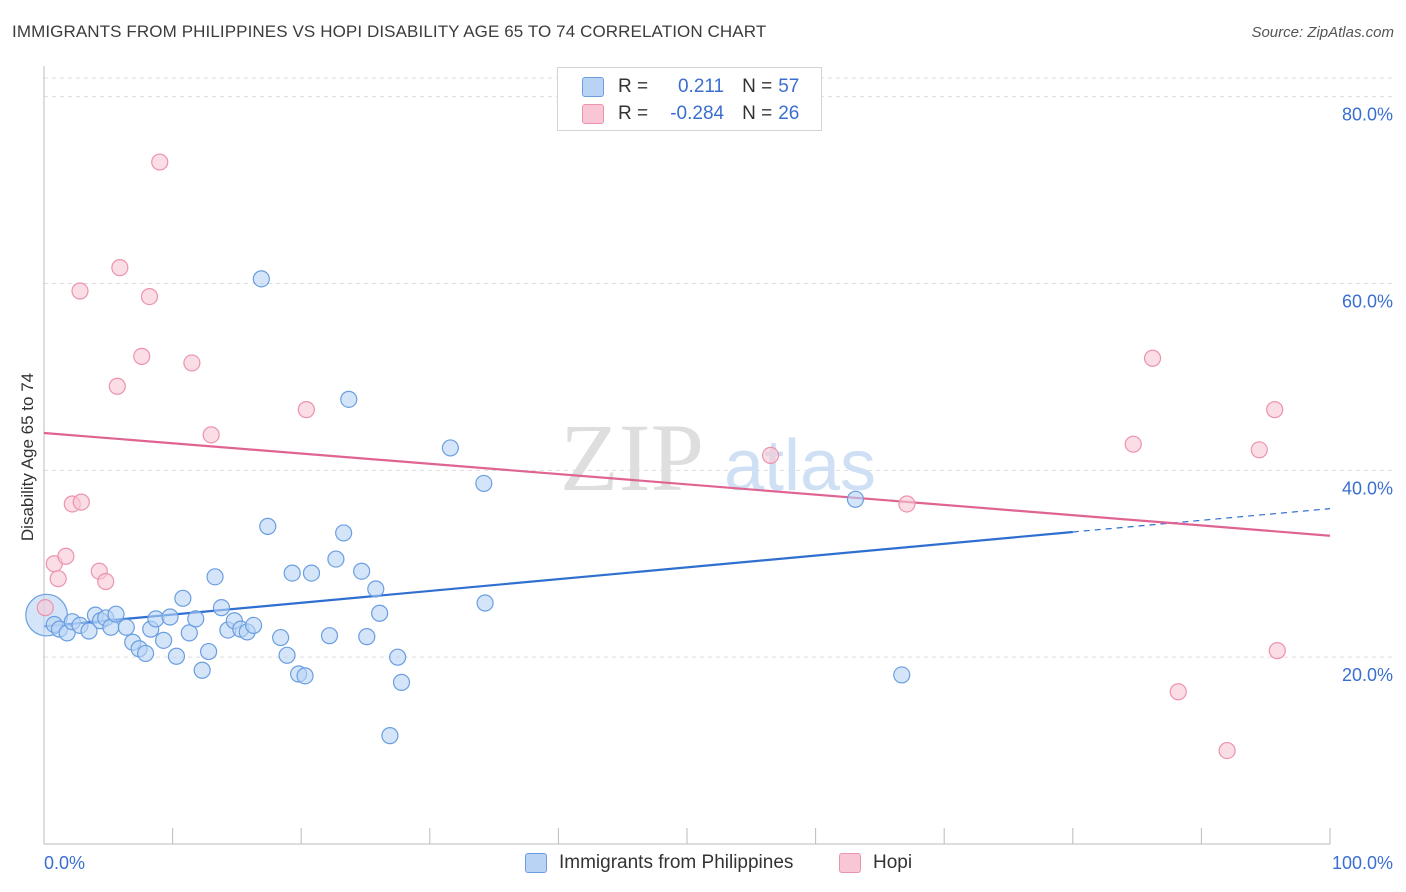  Describe the element at coordinates (632, 457) in the screenshot. I see `watermark-zip: ZIP` at that location.